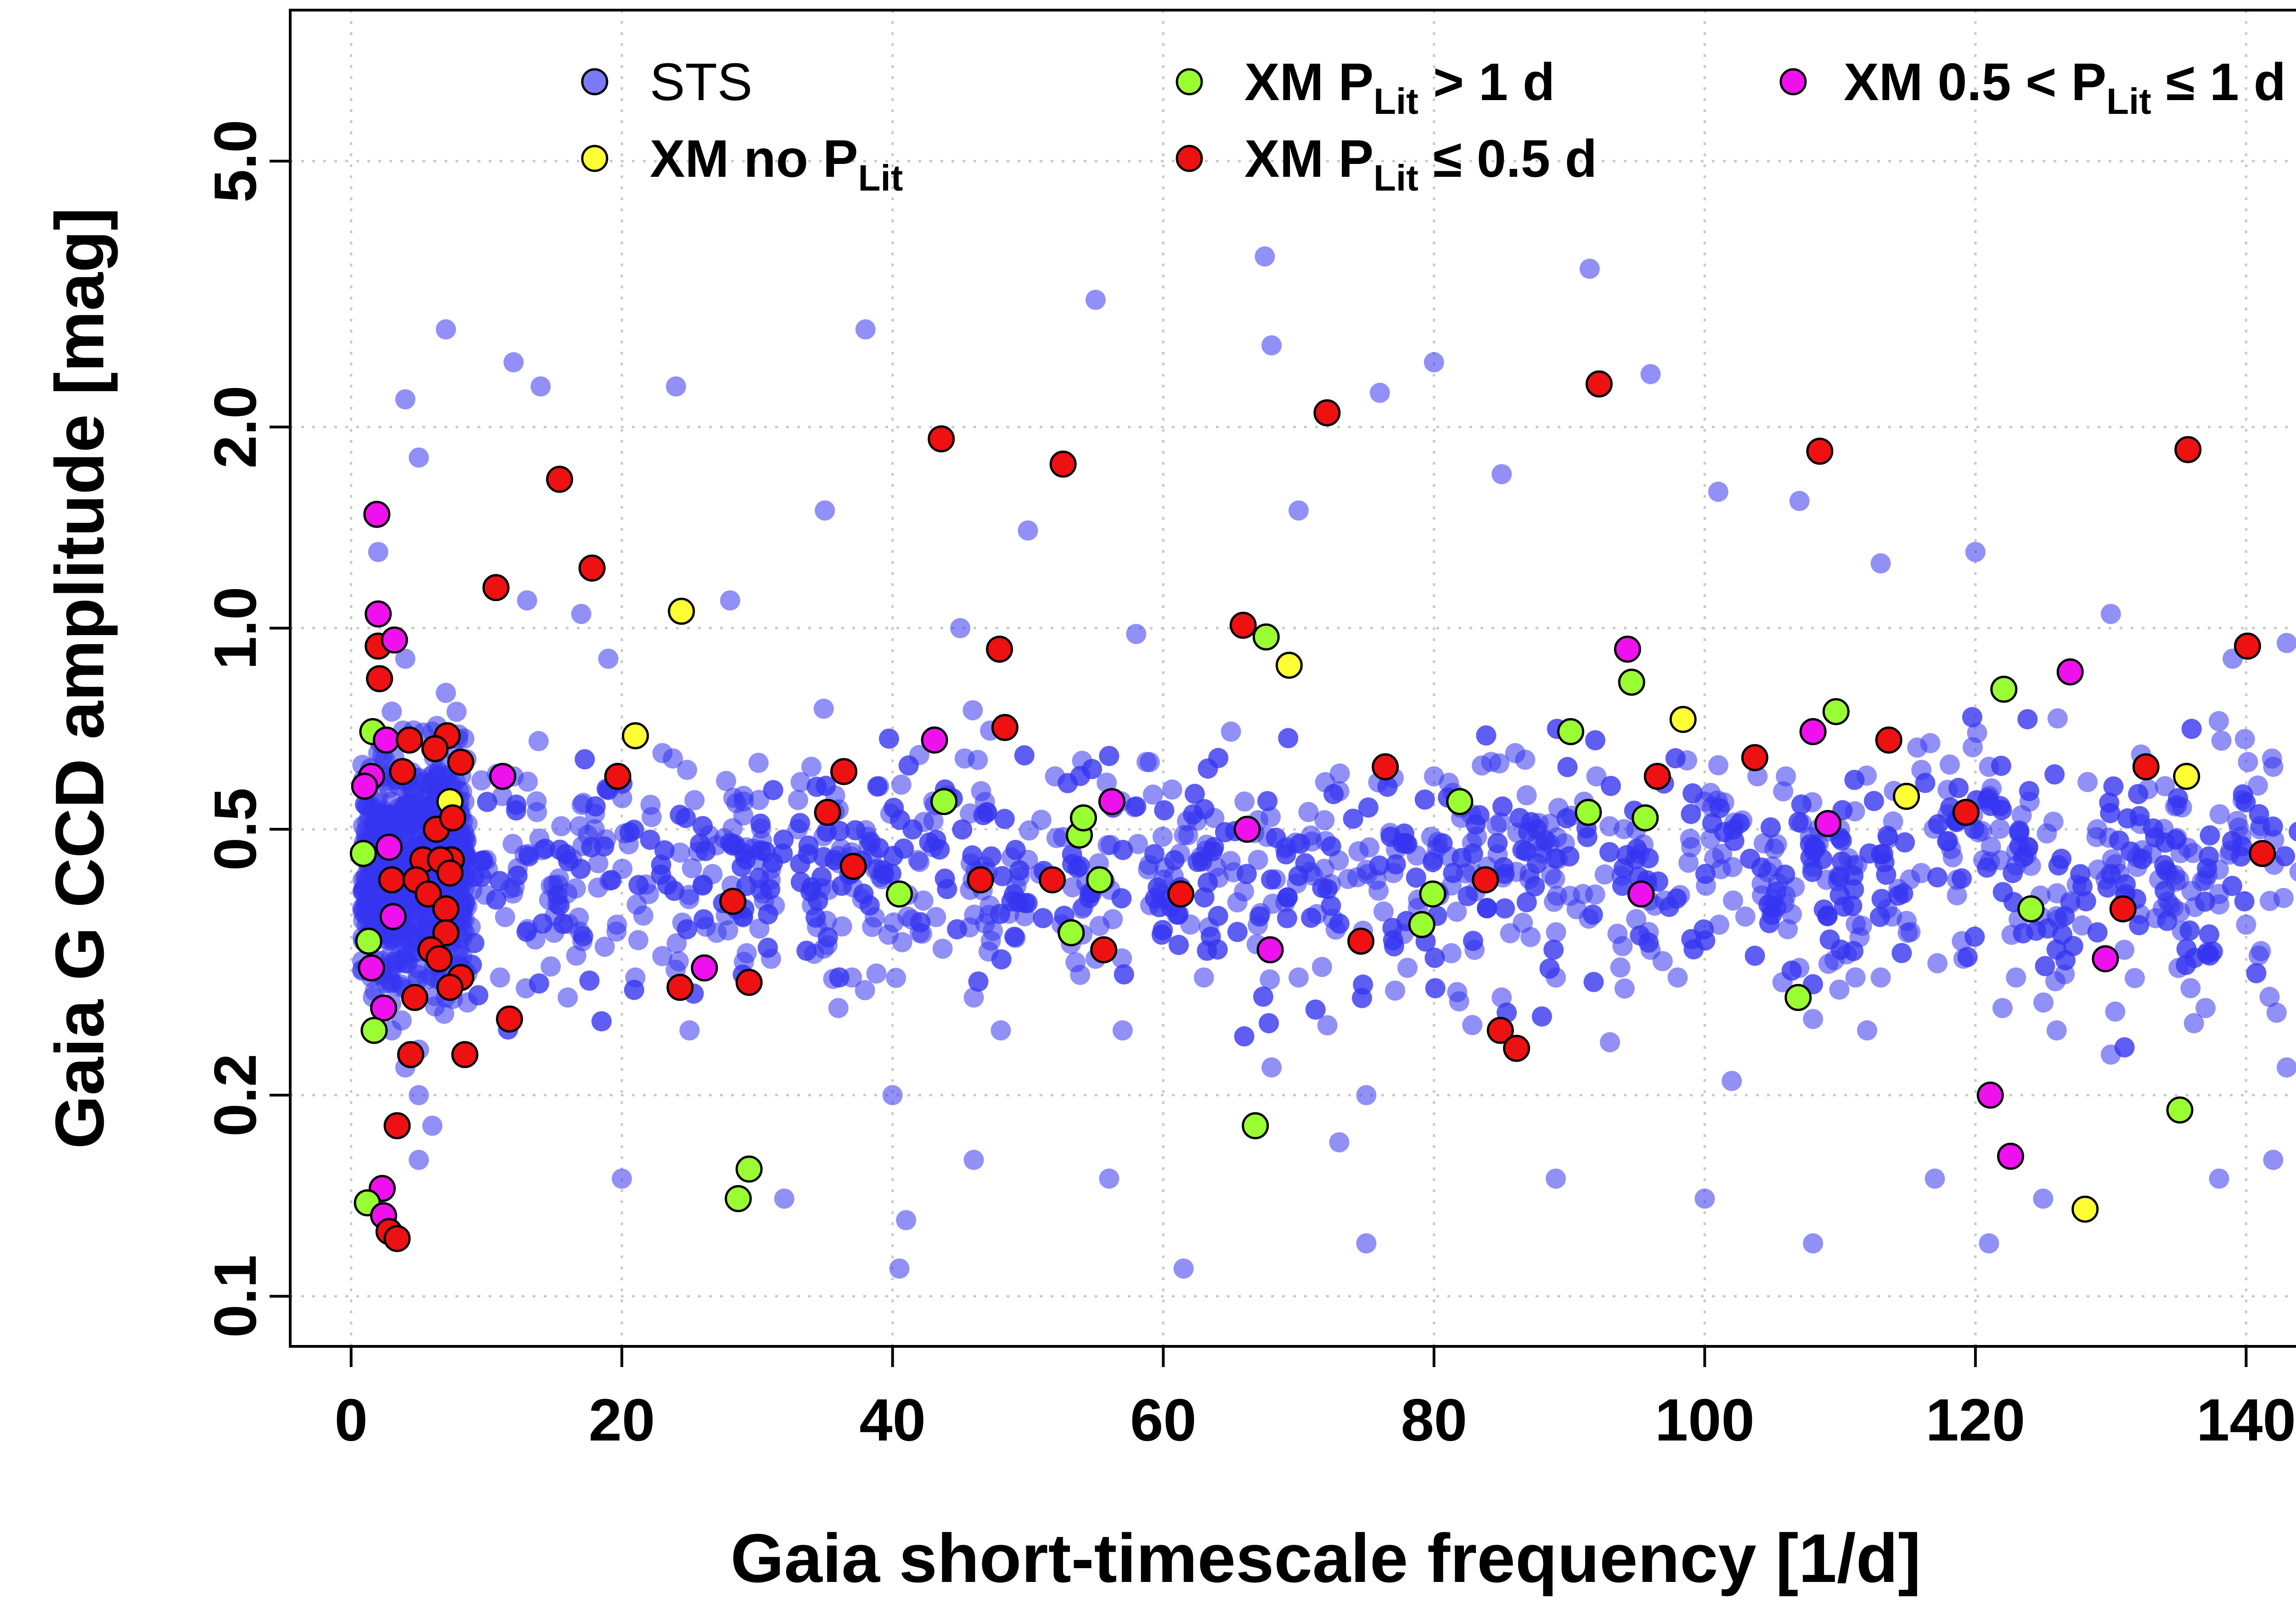 The width and height of the screenshot is (2296, 1615). What do you see at coordinates (79, 679) in the screenshot?
I see `y-axis-title: Gaia G CCD amplitude [mag]` at bounding box center [79, 679].